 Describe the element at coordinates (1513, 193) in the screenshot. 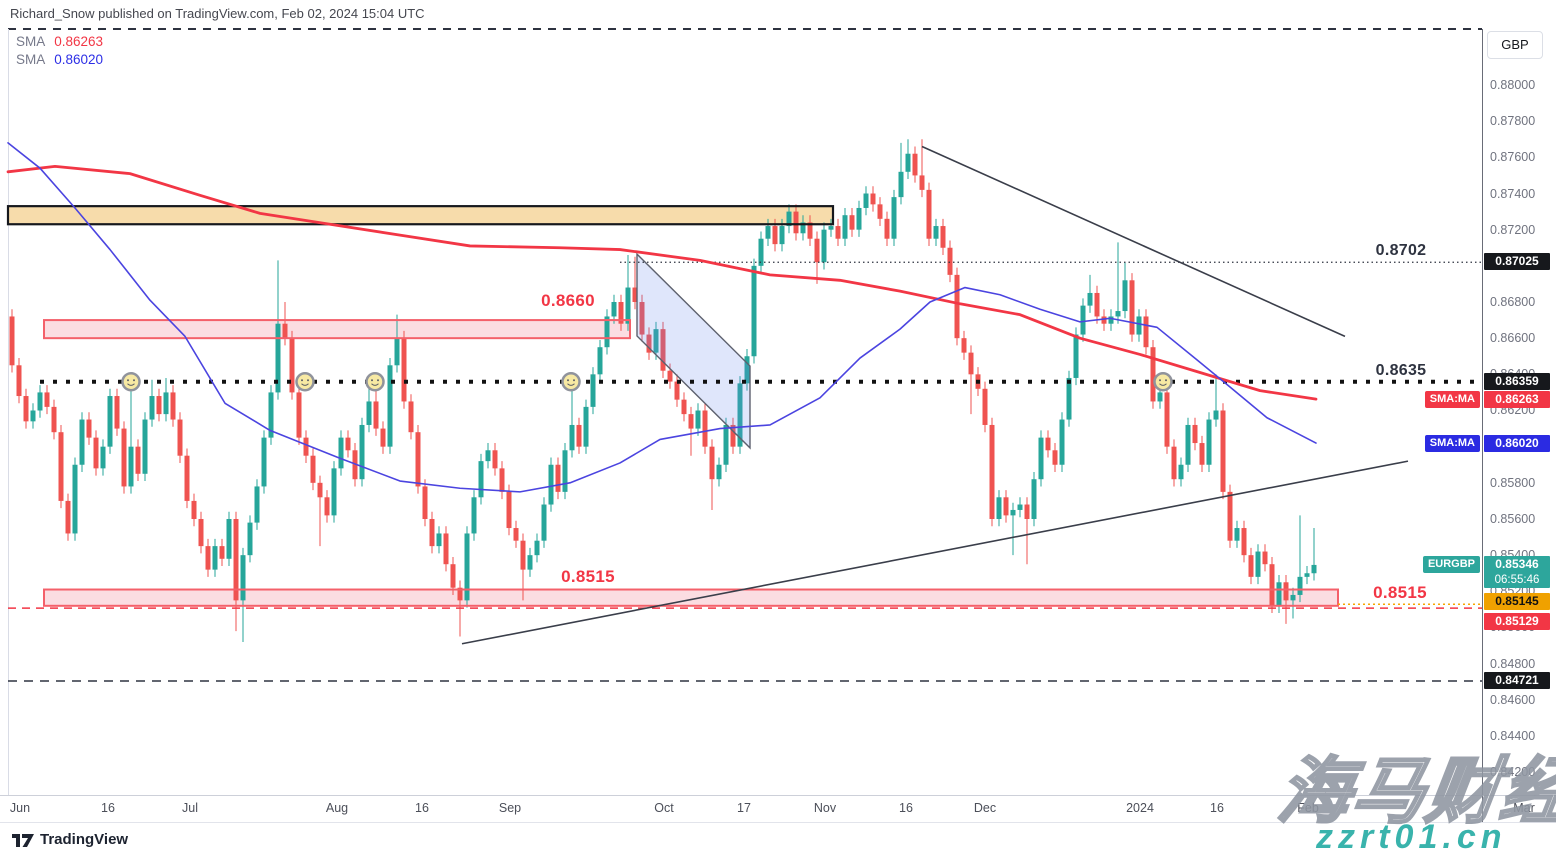

I see `price-axis-tick: 0.87400` at that location.